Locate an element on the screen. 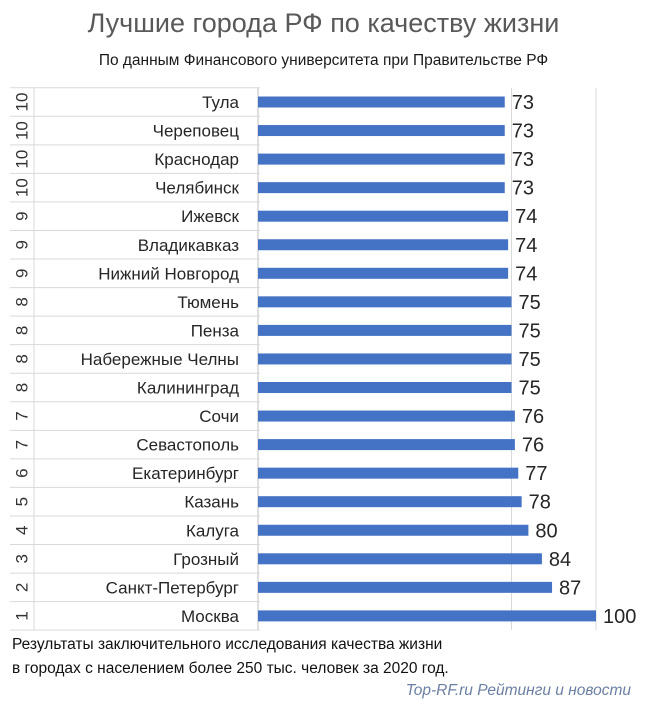  rank-label: 3 is located at coordinates (22, 558).